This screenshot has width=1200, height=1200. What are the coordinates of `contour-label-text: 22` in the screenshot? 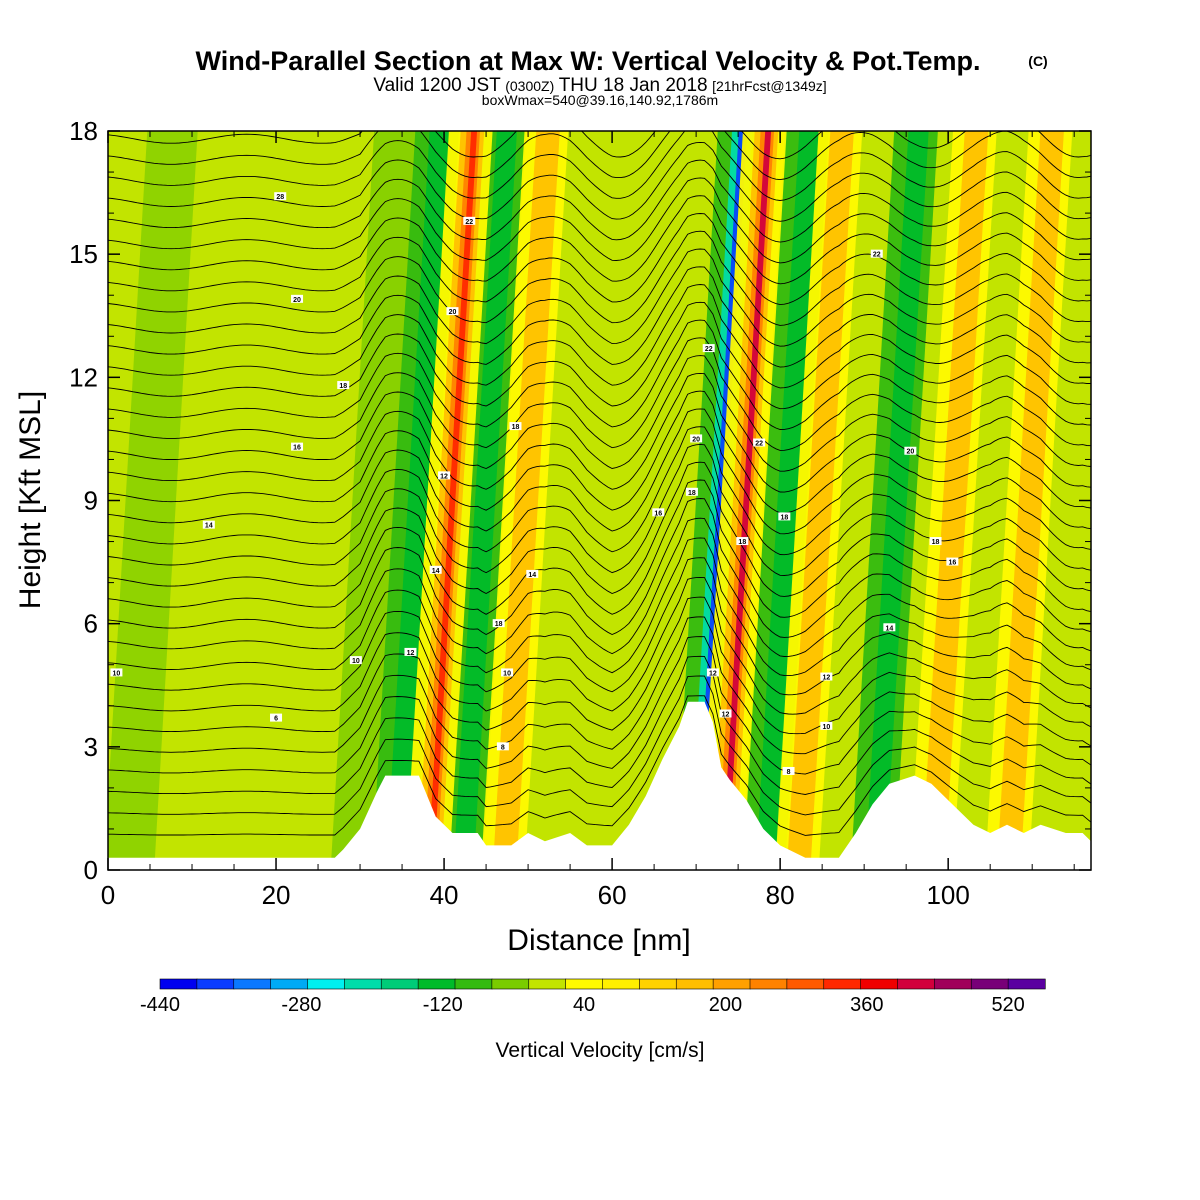 It's located at (877, 255).